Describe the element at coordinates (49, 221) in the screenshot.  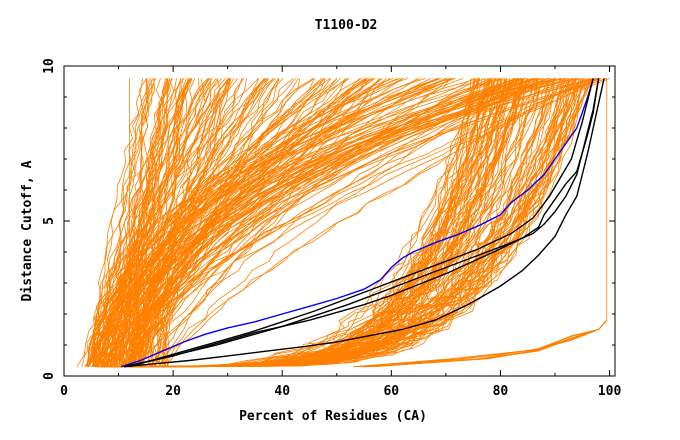
I see `y-tick-label: 5` at that location.